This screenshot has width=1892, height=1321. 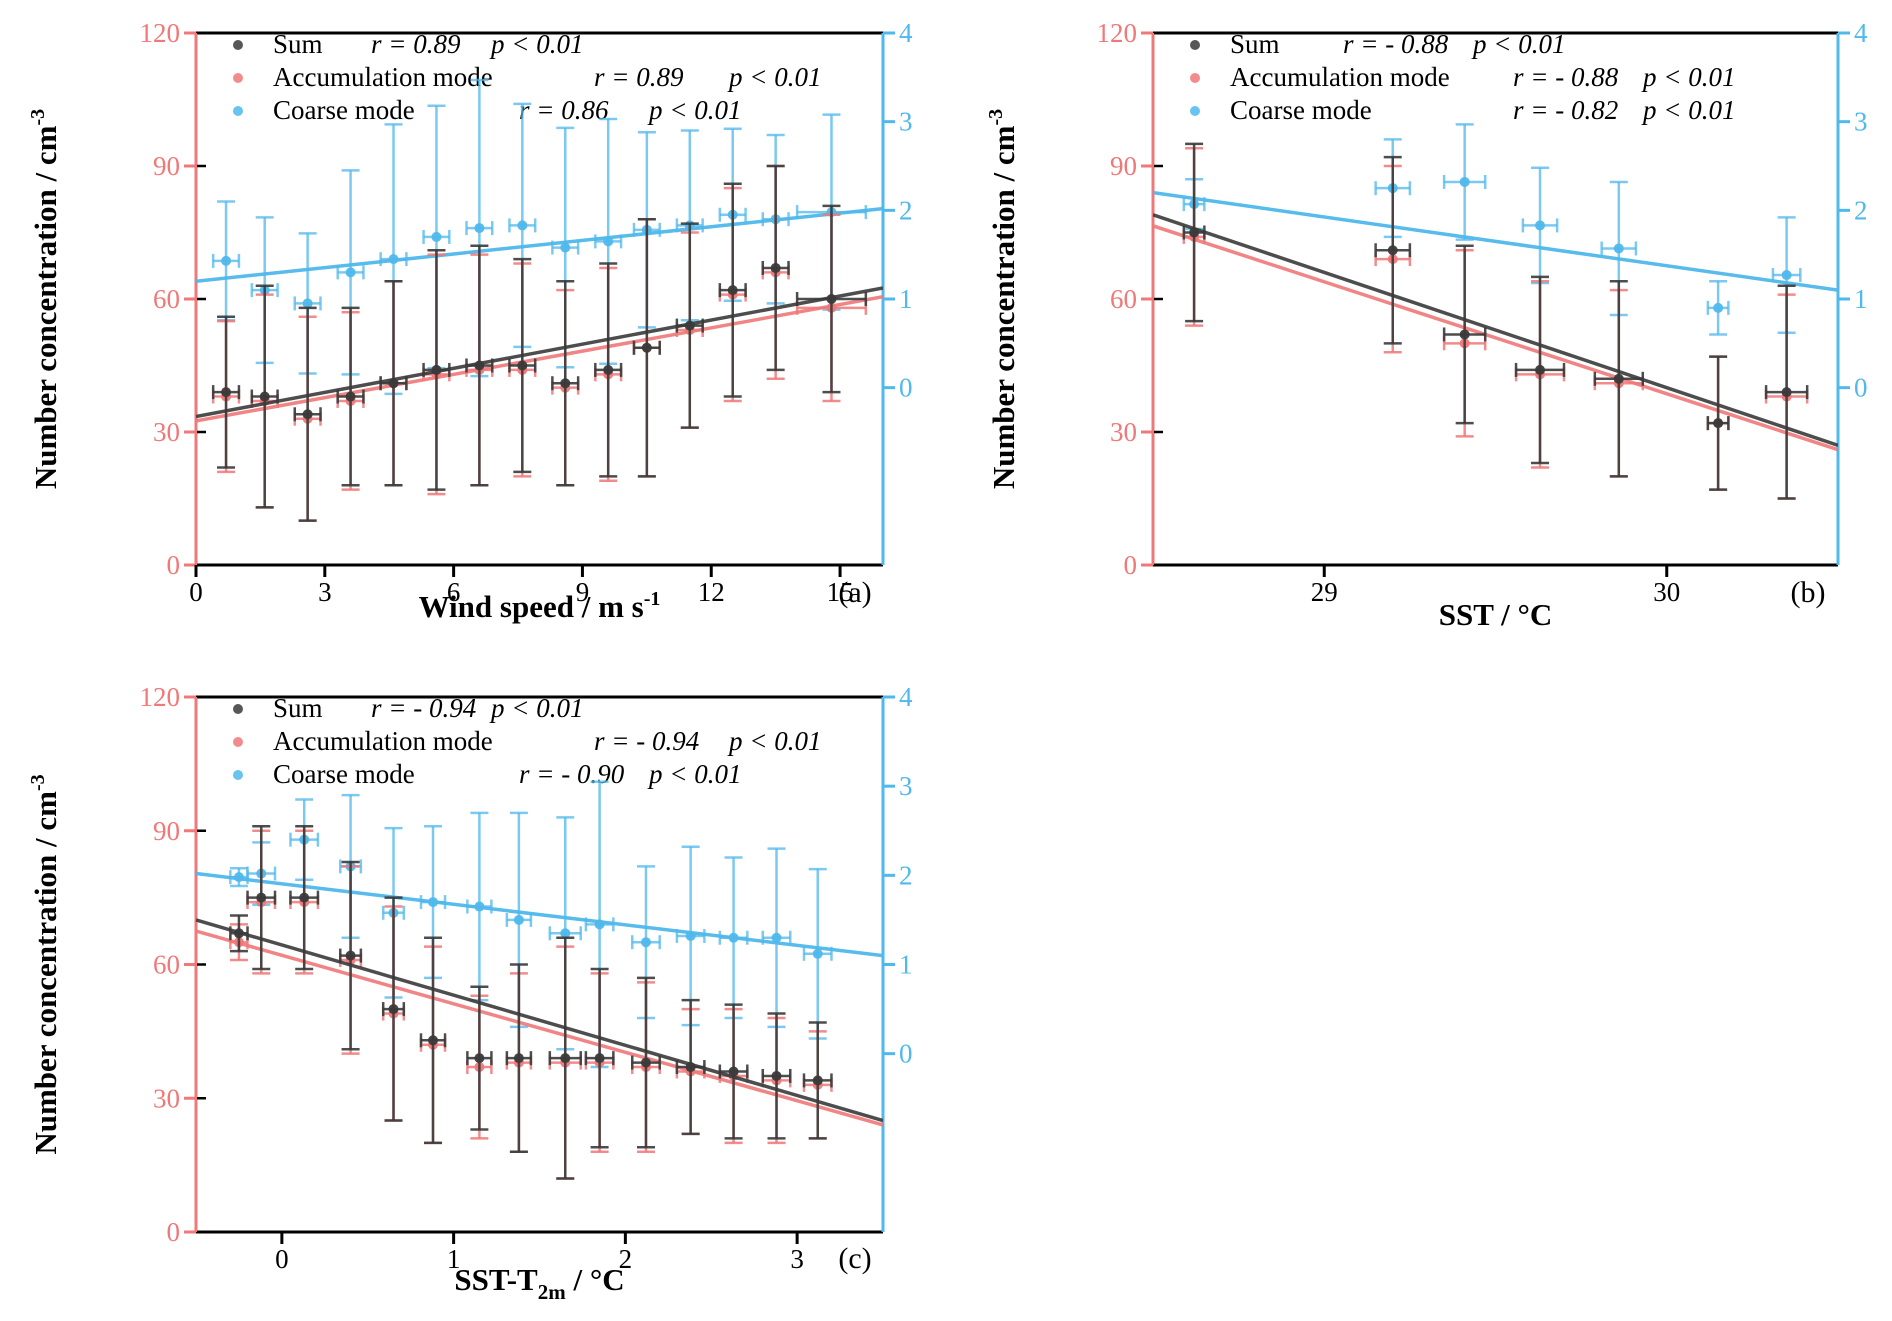 I want to click on x-axis-title-text: SST-T, so click(x=496, y=1279).